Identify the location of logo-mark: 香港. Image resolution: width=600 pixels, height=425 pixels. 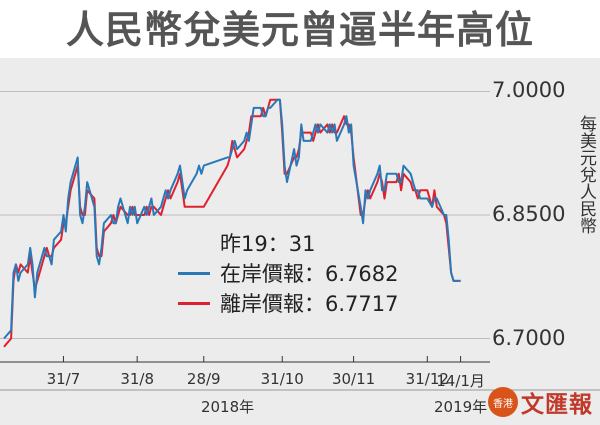
(503, 402).